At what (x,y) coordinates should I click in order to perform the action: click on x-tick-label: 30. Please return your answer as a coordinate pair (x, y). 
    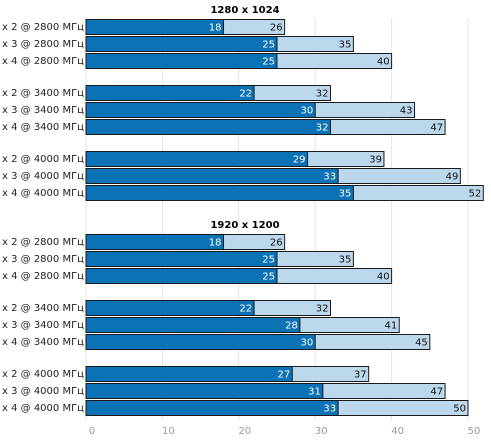
    Looking at the image, I should click on (321, 431).